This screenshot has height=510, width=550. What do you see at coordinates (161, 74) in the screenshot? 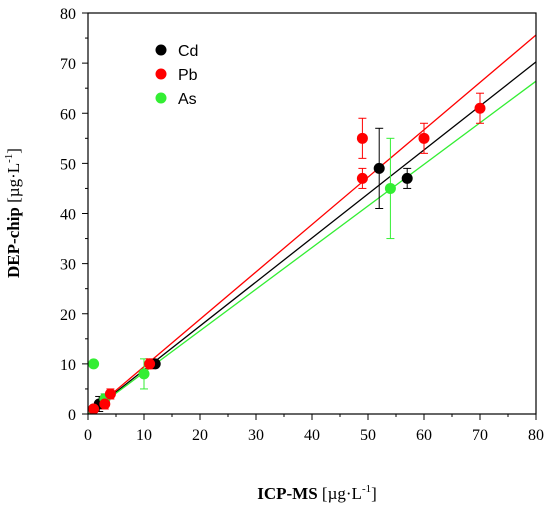
I see `legend-marker-pb` at bounding box center [161, 74].